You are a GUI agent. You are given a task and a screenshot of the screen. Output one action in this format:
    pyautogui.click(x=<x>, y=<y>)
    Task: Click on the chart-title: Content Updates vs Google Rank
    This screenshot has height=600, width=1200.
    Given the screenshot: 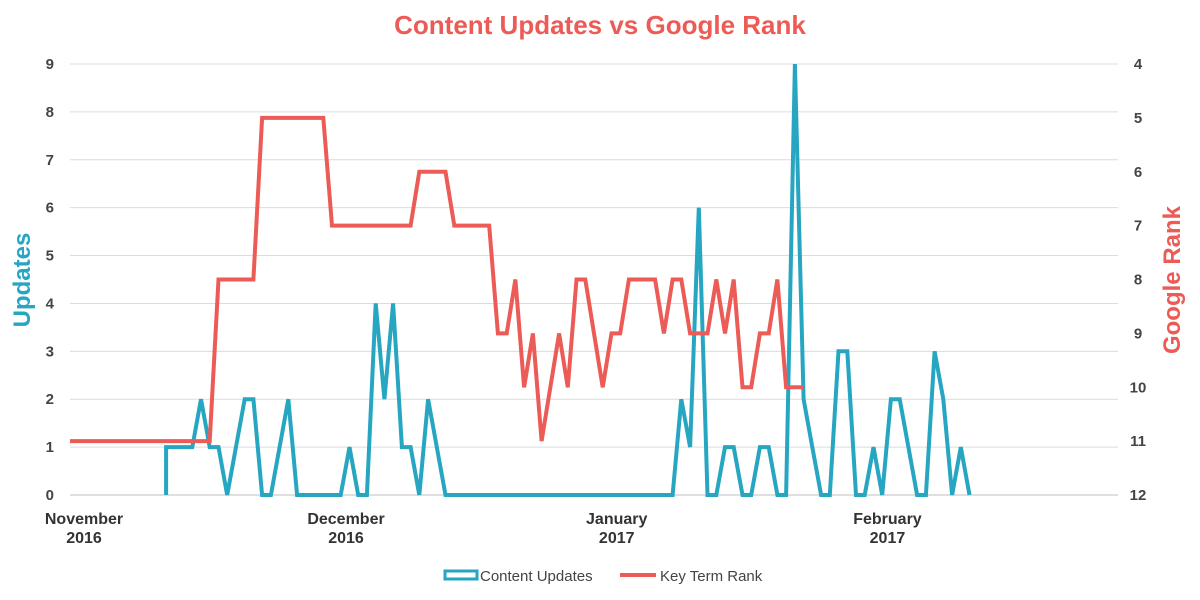 What is the action you would take?
    pyautogui.click(x=600, y=25)
    